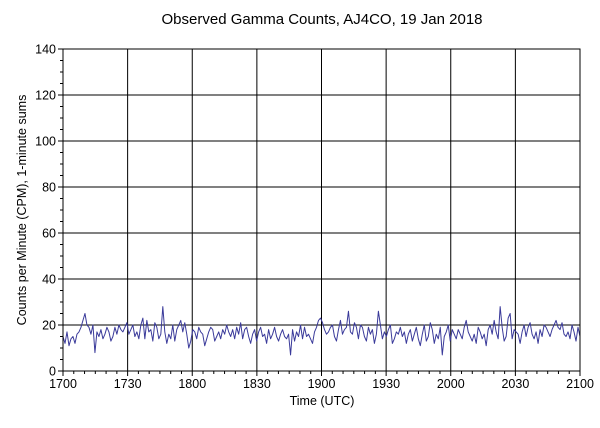  What do you see at coordinates (52, 372) in the screenshot?
I see `y-tick-label: 0` at bounding box center [52, 372].